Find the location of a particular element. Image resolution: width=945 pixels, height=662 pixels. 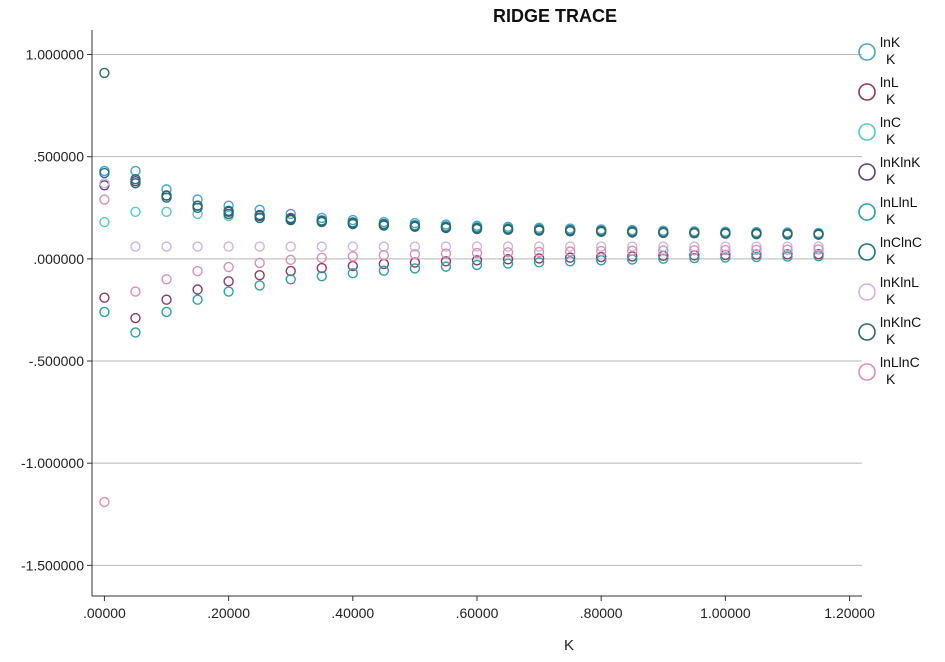

legend-label: lnKlnC is located at coordinates (900, 322).